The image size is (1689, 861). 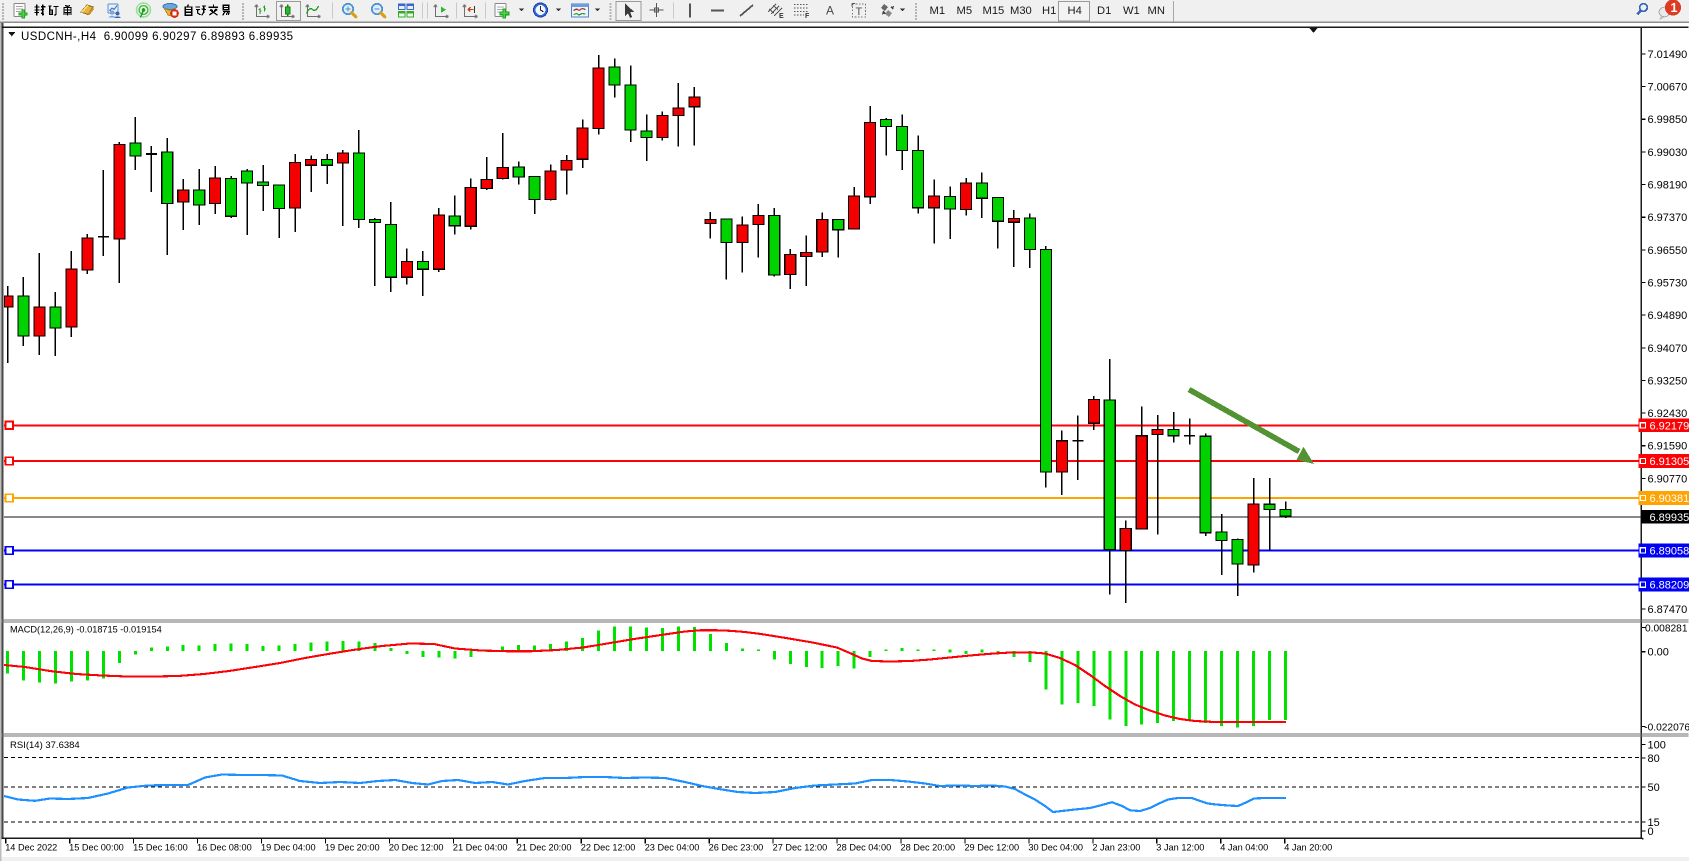 What do you see at coordinates (352, 848) in the screenshot?
I see `svg-text: 19 Dec 20:00` at bounding box center [352, 848].